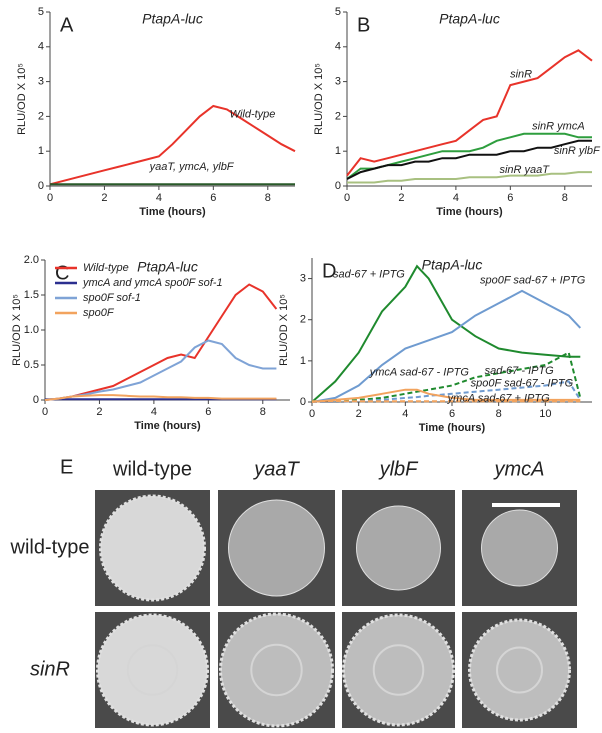 This screenshot has height=733, width=602. Describe the element at coordinates (31, 260) in the screenshot. I see `y-tick-label: 2.0` at that location.